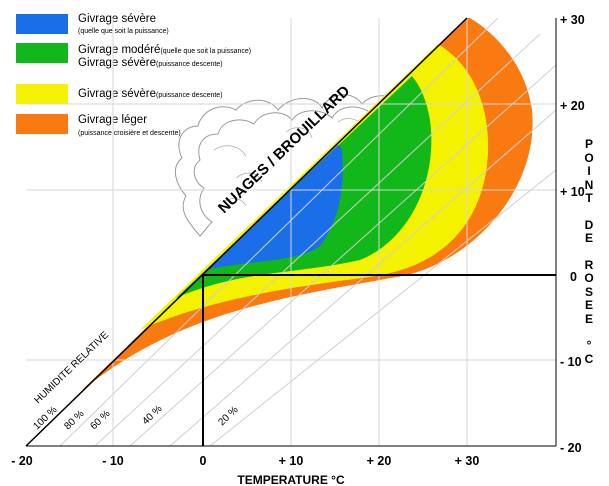 The height and width of the screenshot is (486, 609). I want to click on y-axis-label-letter: R, so click(589, 264).